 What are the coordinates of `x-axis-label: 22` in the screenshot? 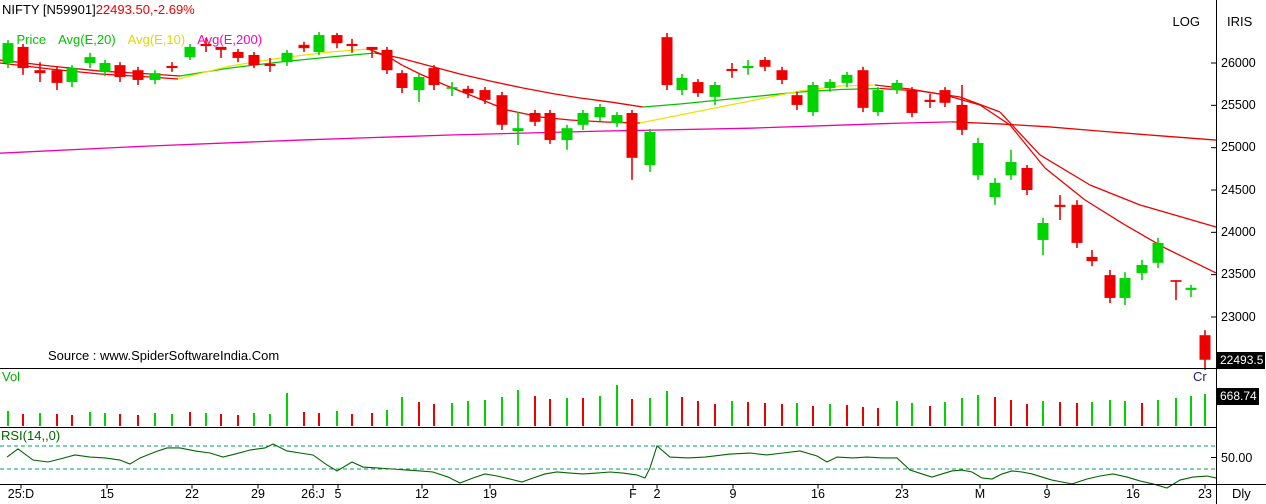 It's located at (192, 494).